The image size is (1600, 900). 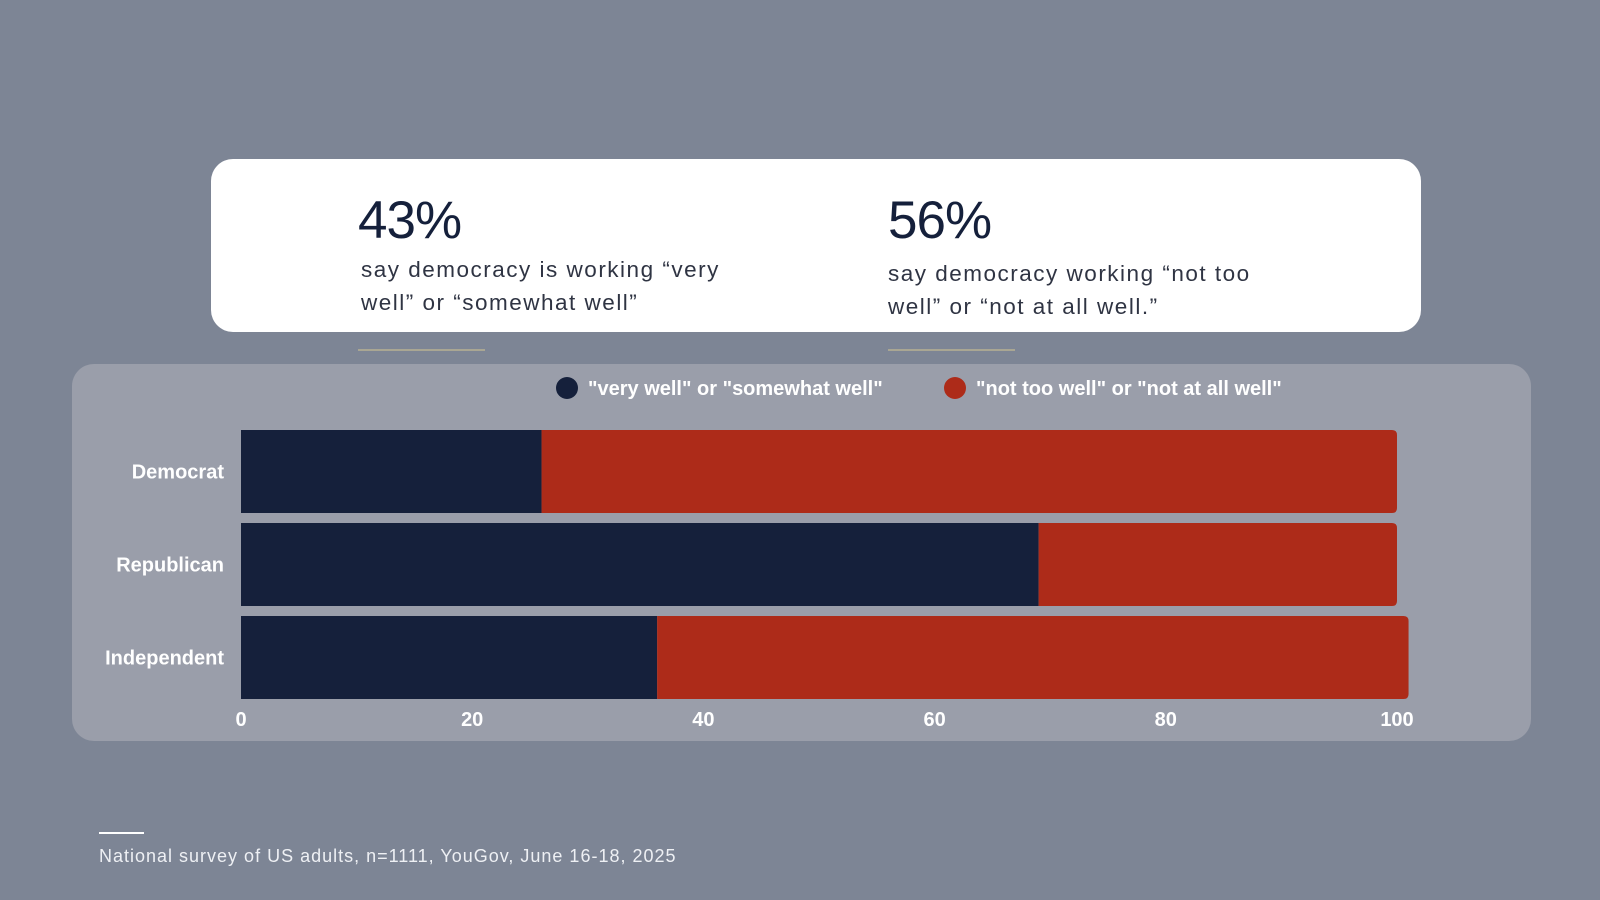 I want to click on x-tick-label-60: 60, so click(x=934, y=720).